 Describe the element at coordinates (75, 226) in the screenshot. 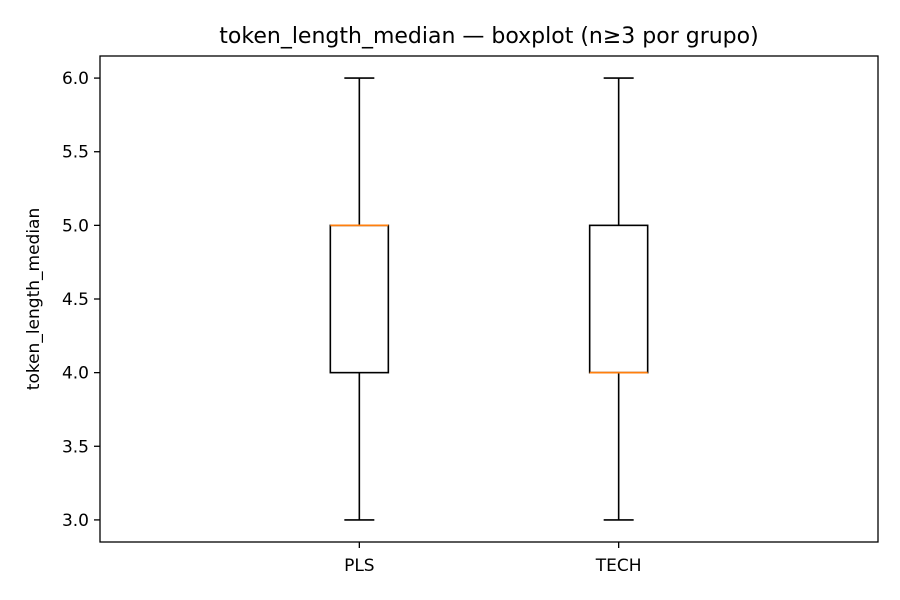

I see `y-tick-label: 5.0` at that location.